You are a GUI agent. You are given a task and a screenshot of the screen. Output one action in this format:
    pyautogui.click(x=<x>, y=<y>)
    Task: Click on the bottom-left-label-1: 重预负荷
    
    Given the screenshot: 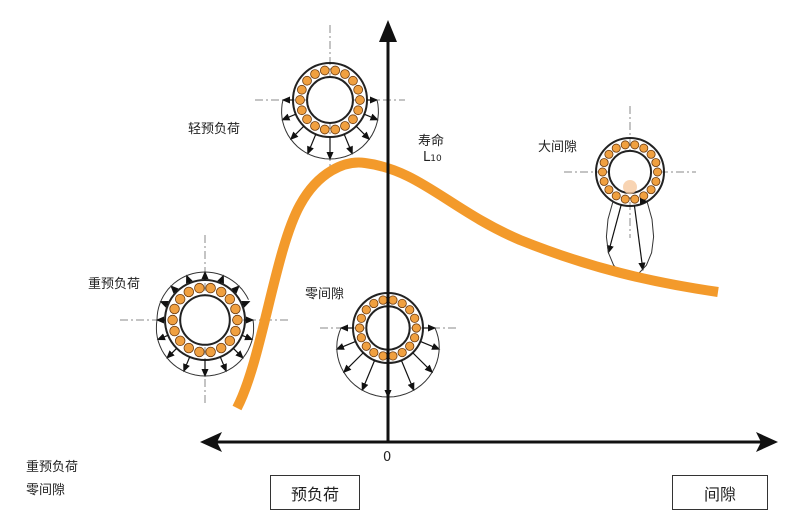 What is the action you would take?
    pyautogui.click(x=52, y=467)
    